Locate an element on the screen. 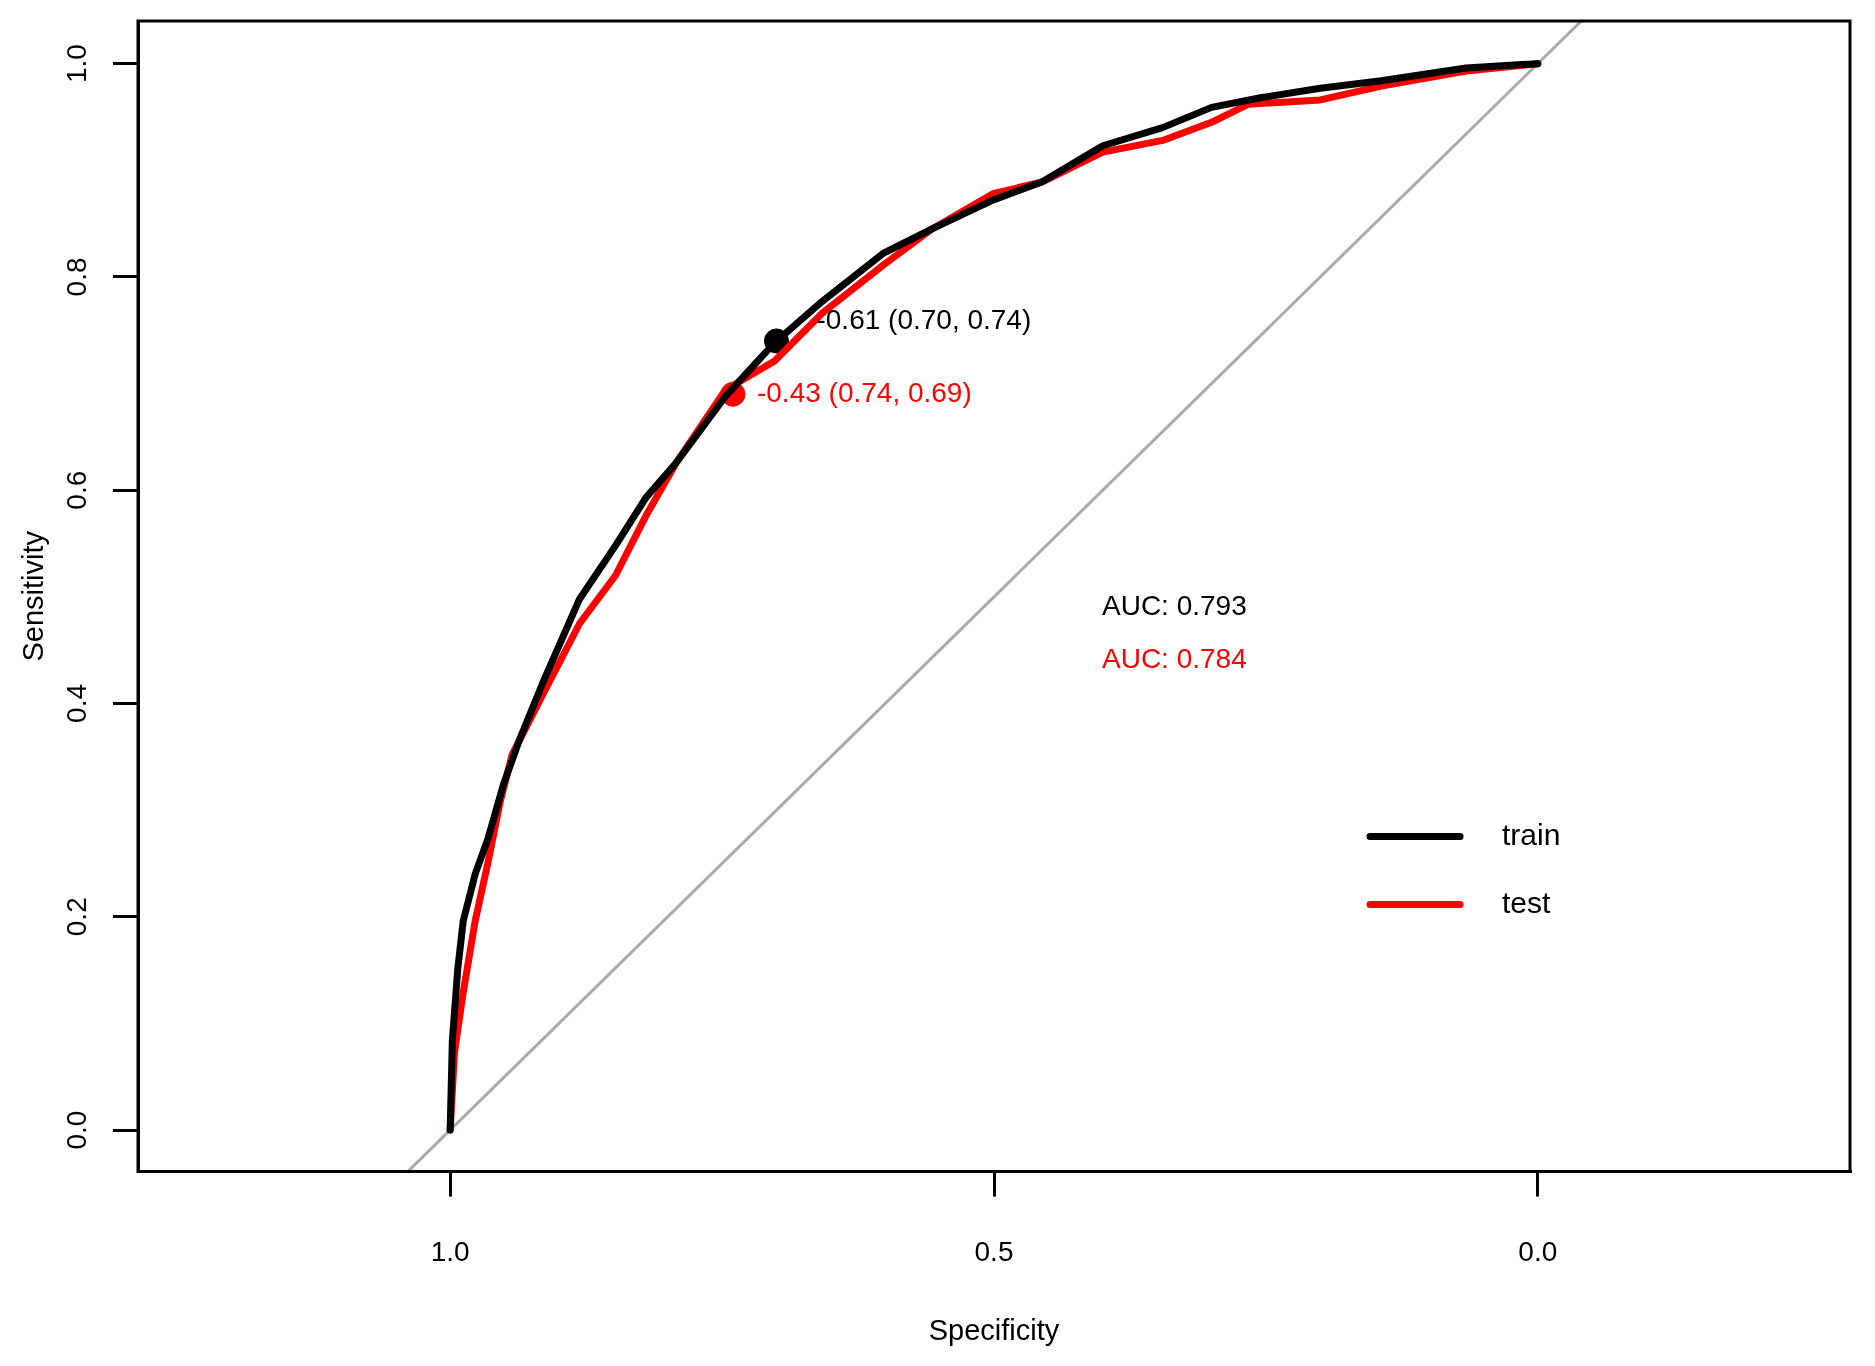 The width and height of the screenshot is (1875, 1366). y-tick-label: 0.0 is located at coordinates (76, 1130).